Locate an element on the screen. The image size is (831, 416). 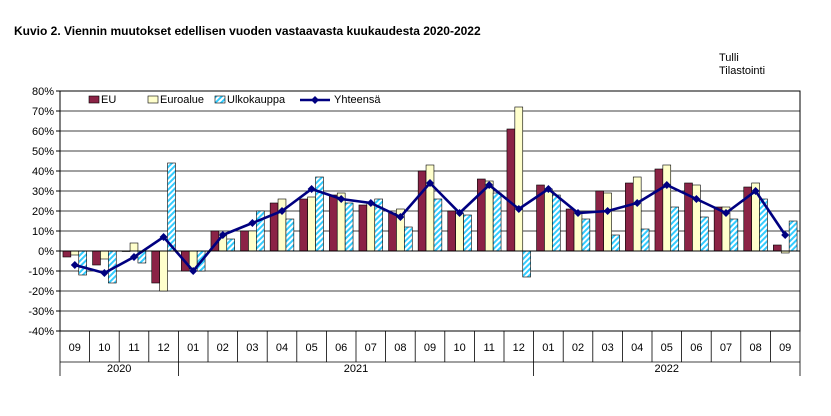
source-line-1: Tulli is located at coordinates (729, 58).